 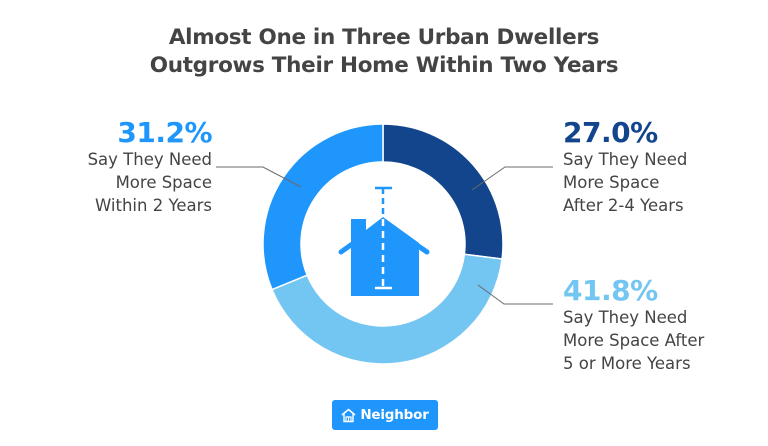 What do you see at coordinates (153, 205) in the screenshot?
I see `desc-line: Within 2 Years` at bounding box center [153, 205].